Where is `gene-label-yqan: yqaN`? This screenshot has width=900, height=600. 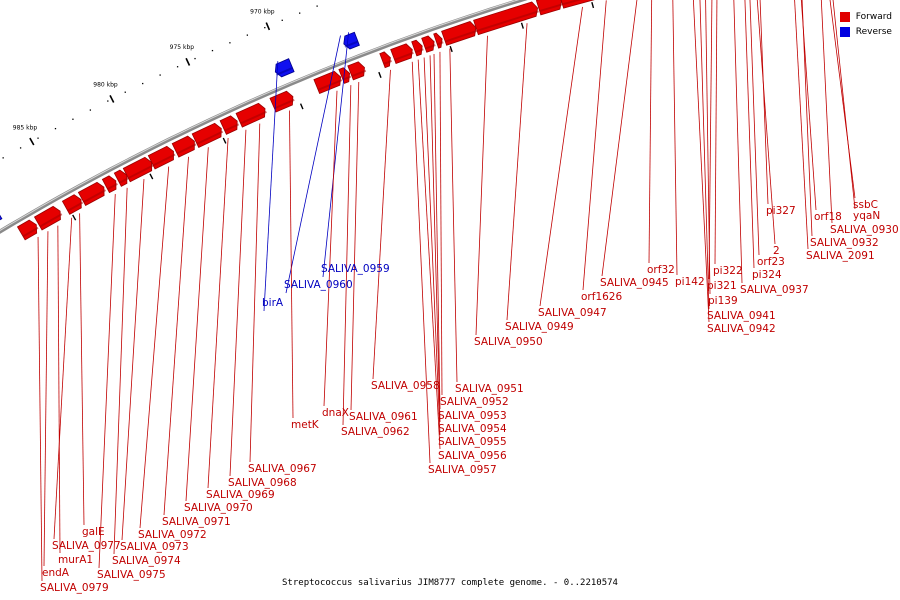
gene-label-yqan: yqaN is located at coordinates (866, 216).